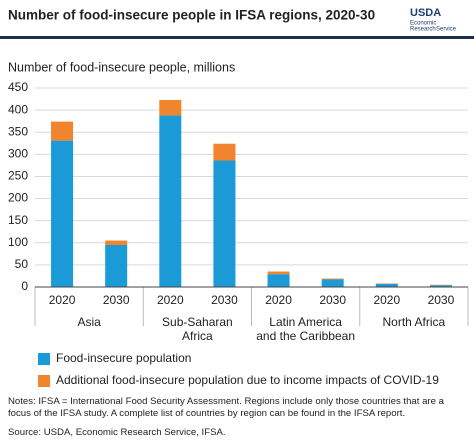 This screenshot has height=448, width=474. I want to click on y-tick-label: 100, so click(18, 242).